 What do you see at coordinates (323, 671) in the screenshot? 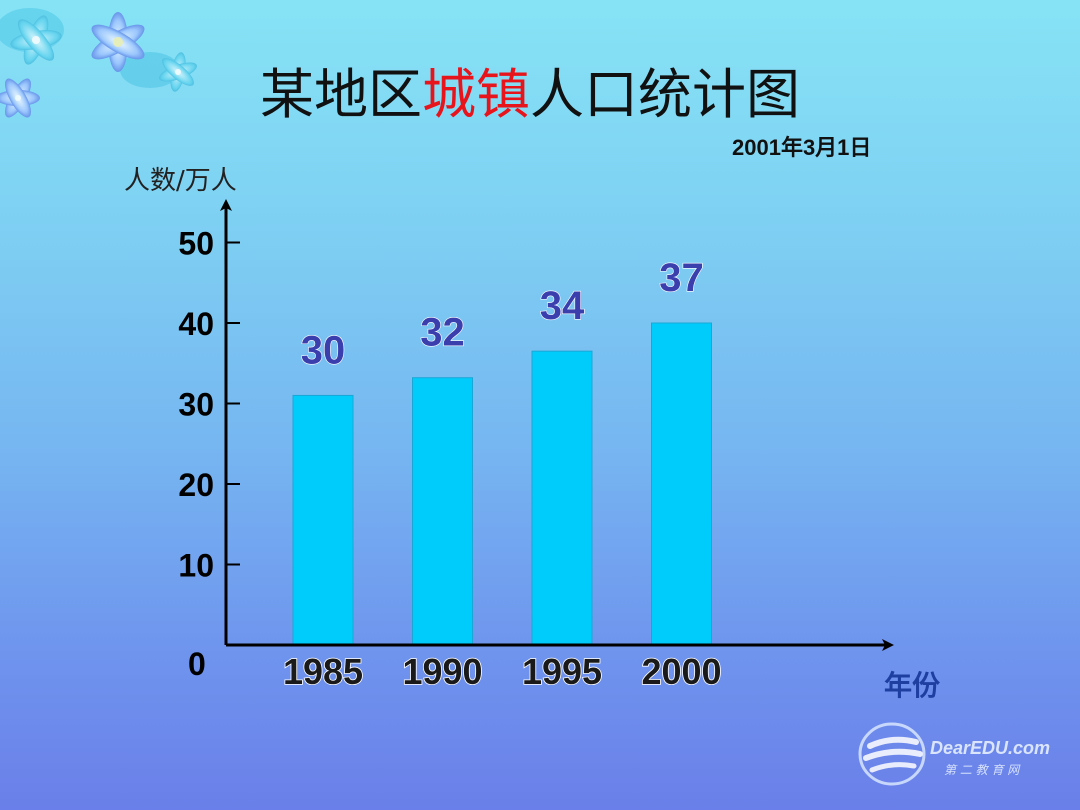
I see `x-category-label: 1985` at bounding box center [323, 671].